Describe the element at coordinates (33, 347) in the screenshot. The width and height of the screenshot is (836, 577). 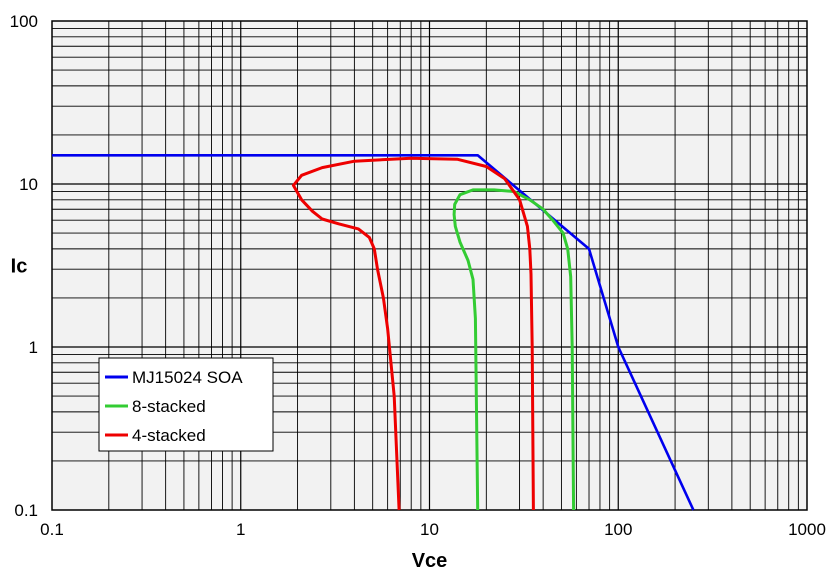
I see `y-tick-label: 1` at that location.